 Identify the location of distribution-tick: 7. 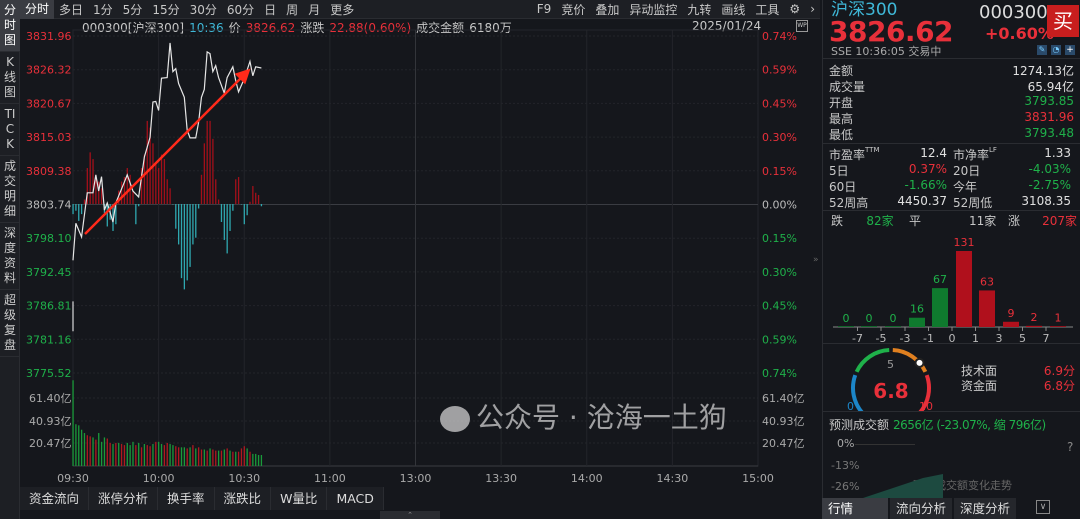
(1046, 337).